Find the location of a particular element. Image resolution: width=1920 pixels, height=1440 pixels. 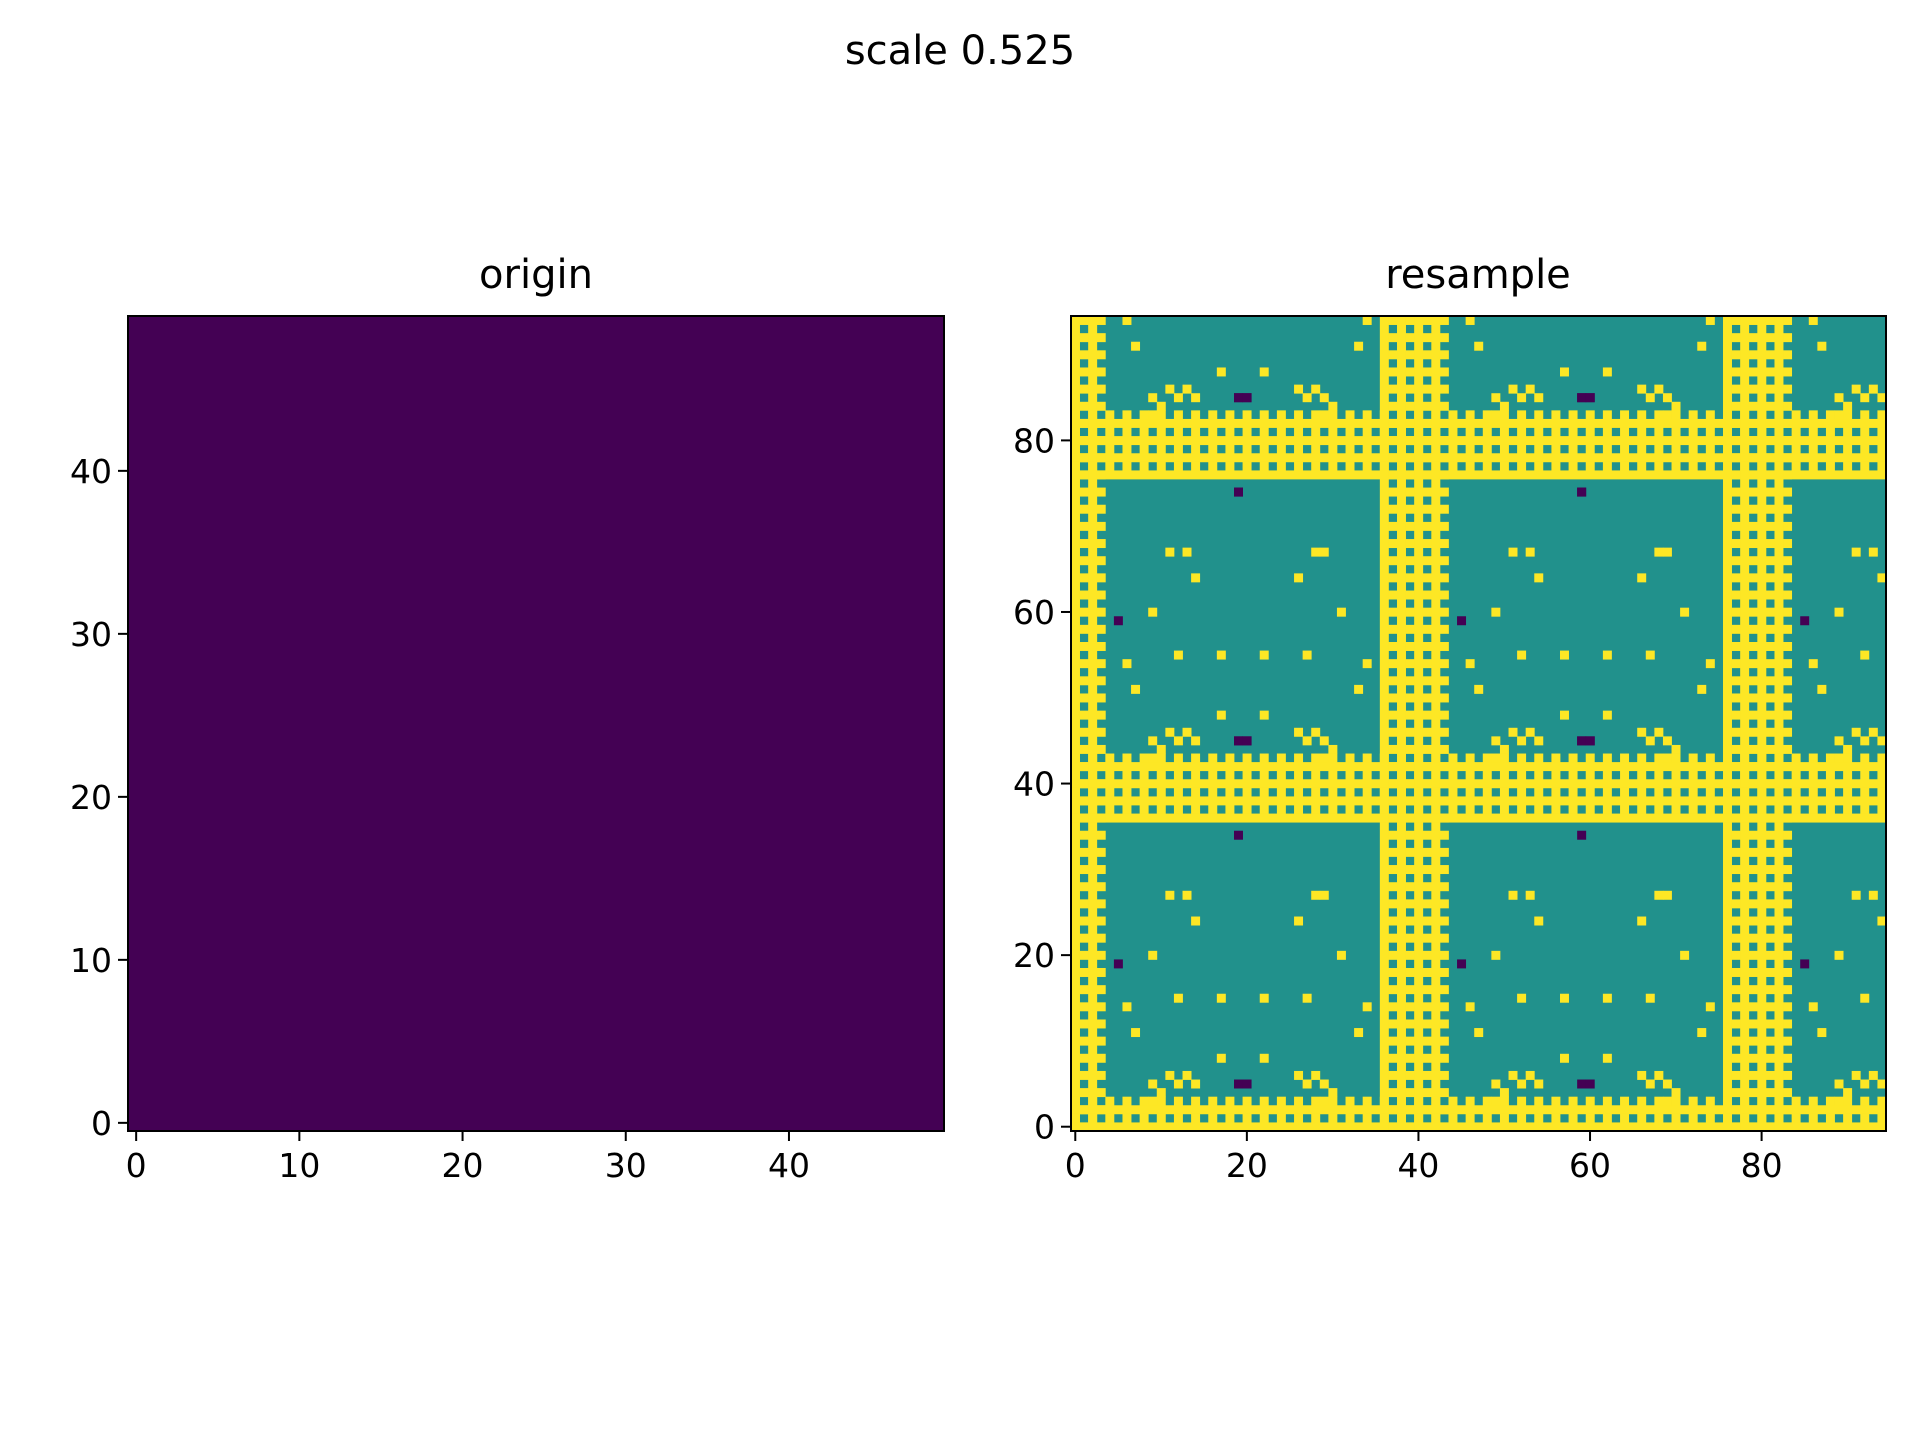

resample-stripe-horizontal is located at coordinates (1478, 767).